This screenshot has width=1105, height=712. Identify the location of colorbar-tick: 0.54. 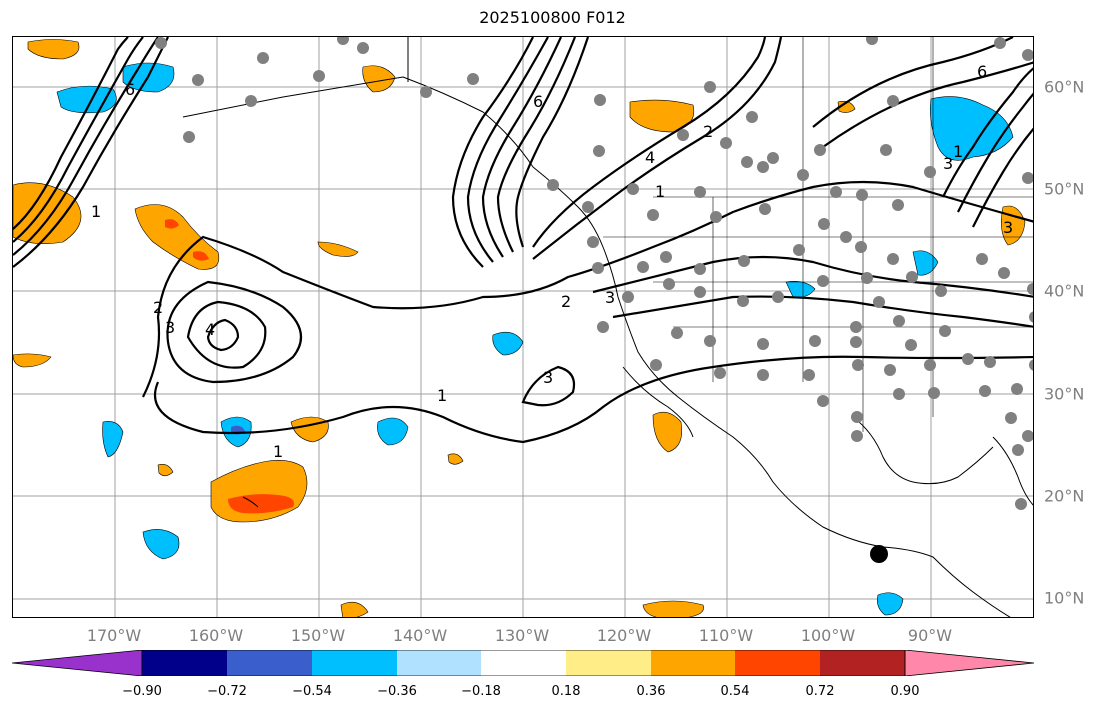
(735, 691).